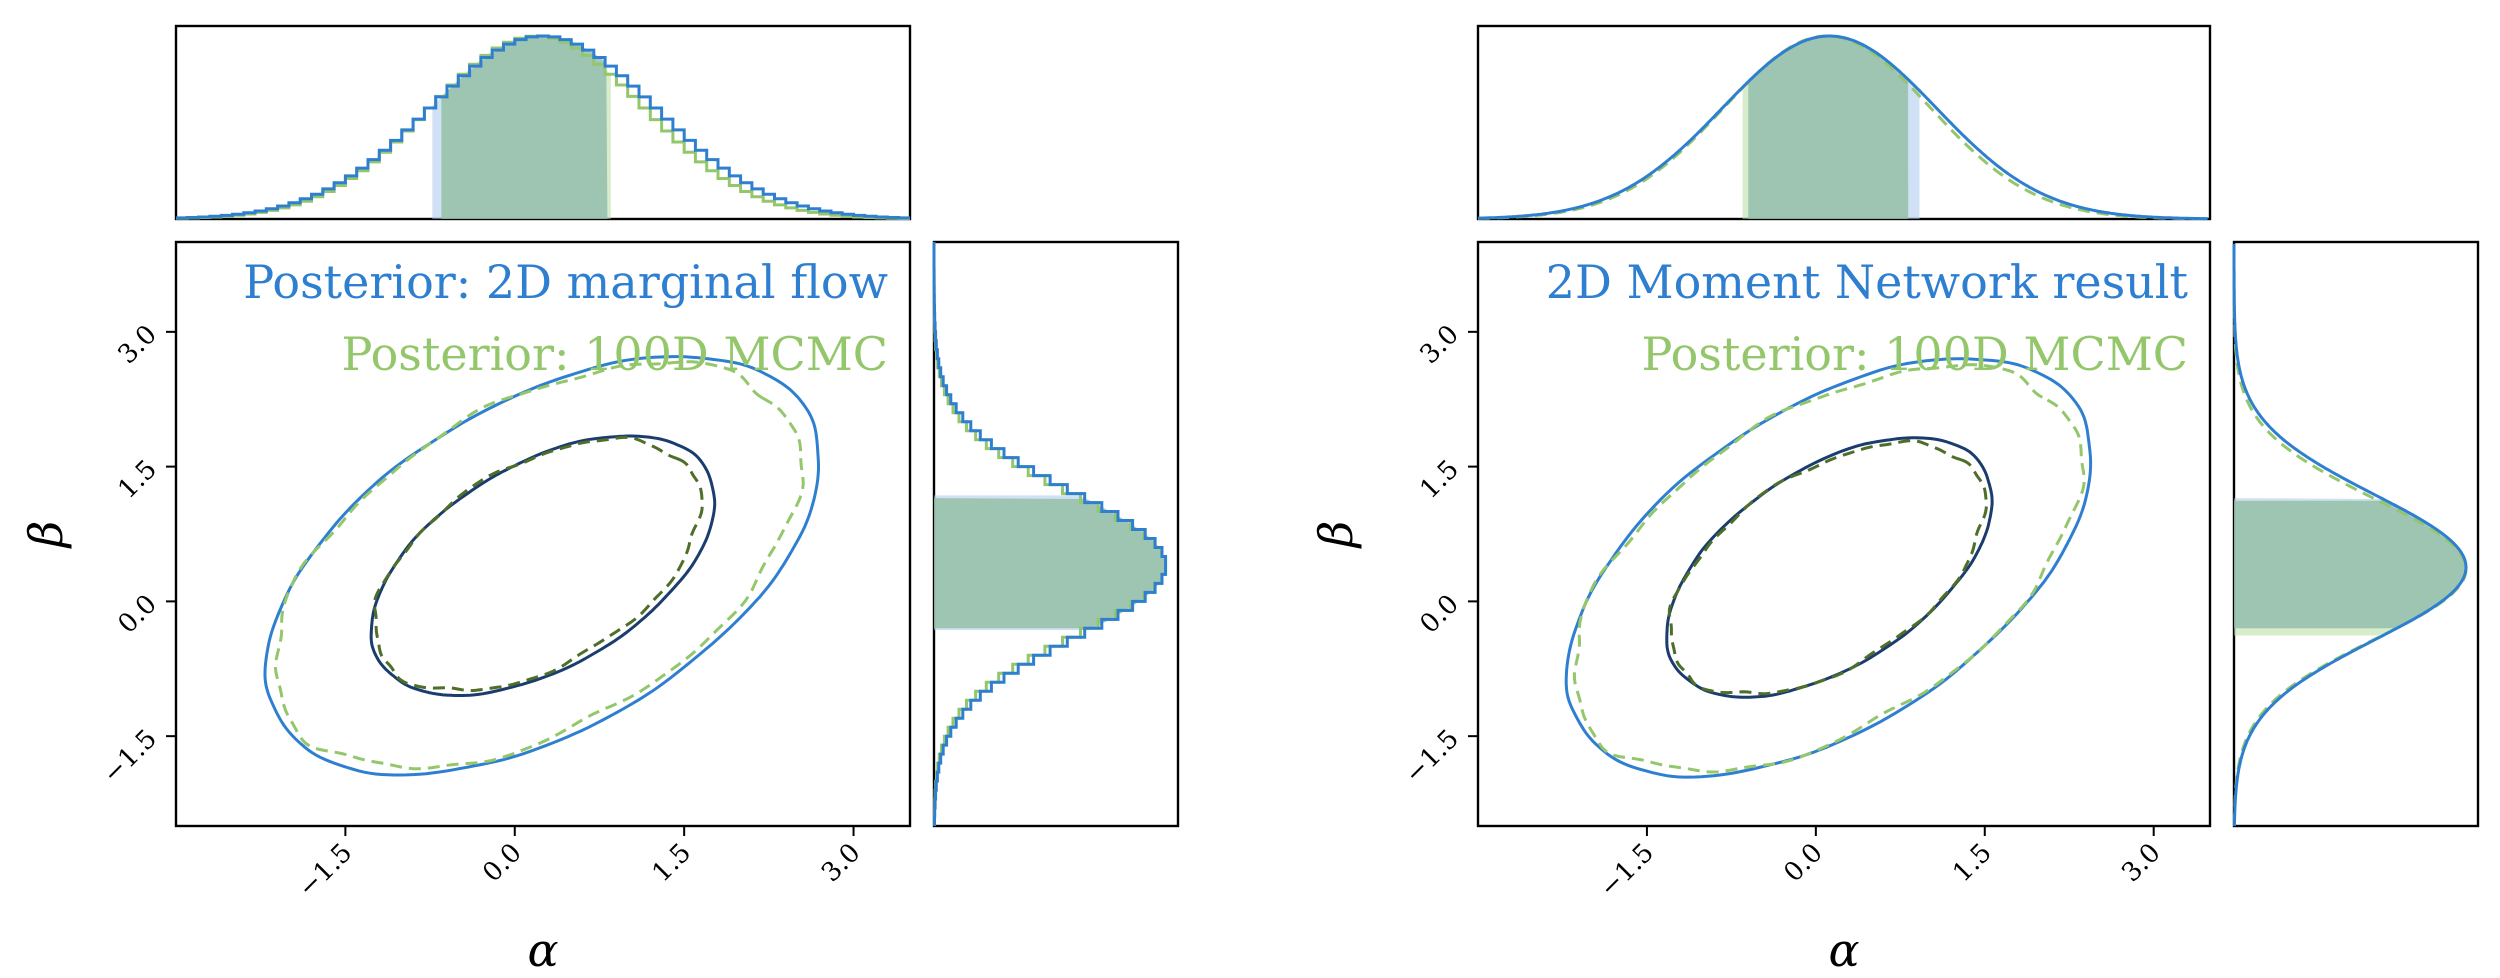 This screenshot has height=978, width=2500. I want to click on right-legend-moment: 2D Moment Network result, so click(1867, 282).